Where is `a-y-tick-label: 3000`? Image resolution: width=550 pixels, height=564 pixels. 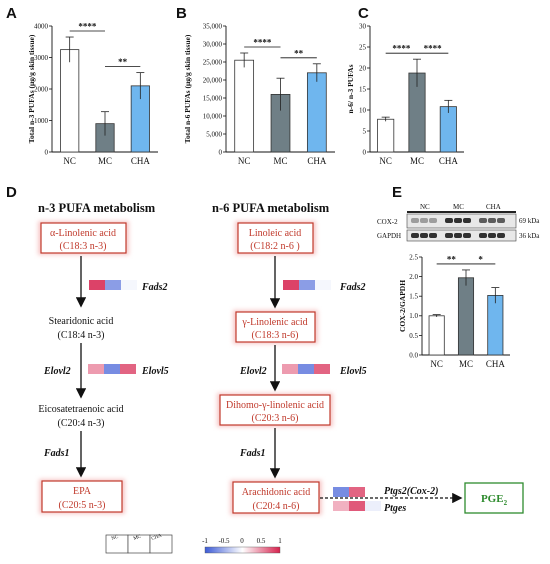
a-y-tick-label: 3000 is located at coordinates (41, 58).